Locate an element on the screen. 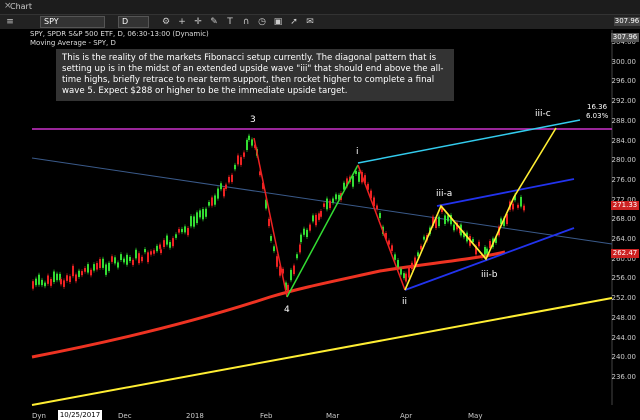 The width and height of the screenshot is (640, 420). wave-label-ii: ii is located at coordinates (405, 302).